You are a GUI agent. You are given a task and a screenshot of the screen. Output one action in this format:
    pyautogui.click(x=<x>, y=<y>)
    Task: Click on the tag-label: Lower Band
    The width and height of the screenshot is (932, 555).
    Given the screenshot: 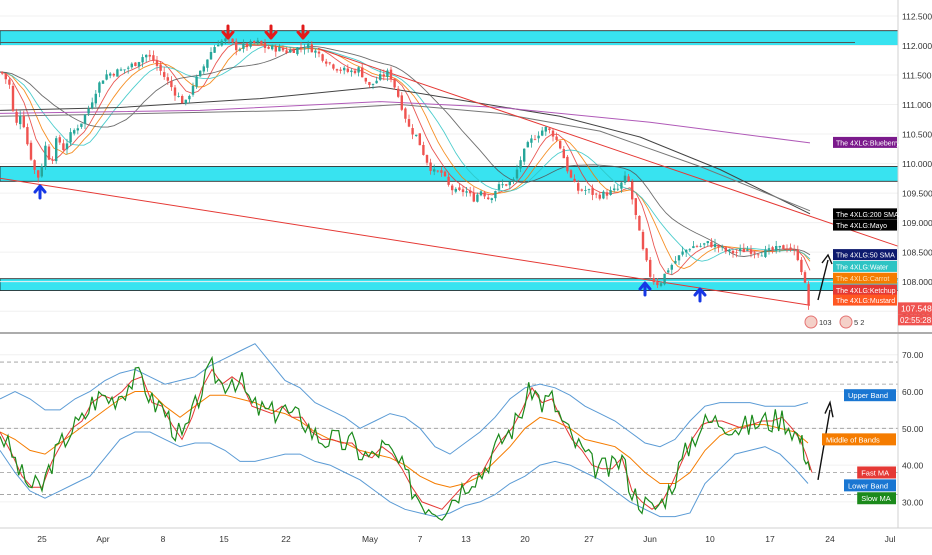 What is the action you would take?
    pyautogui.click(x=868, y=485)
    